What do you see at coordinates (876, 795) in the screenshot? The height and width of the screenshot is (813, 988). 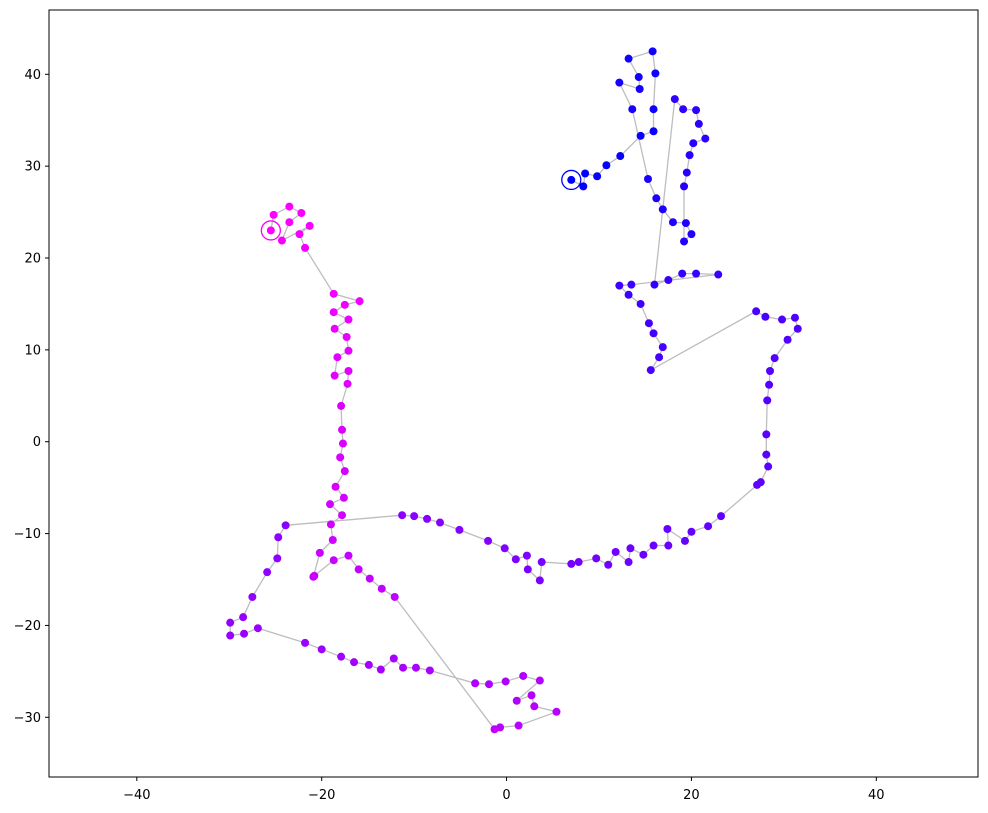 I see `x-tick-label: 40` at bounding box center [876, 795].